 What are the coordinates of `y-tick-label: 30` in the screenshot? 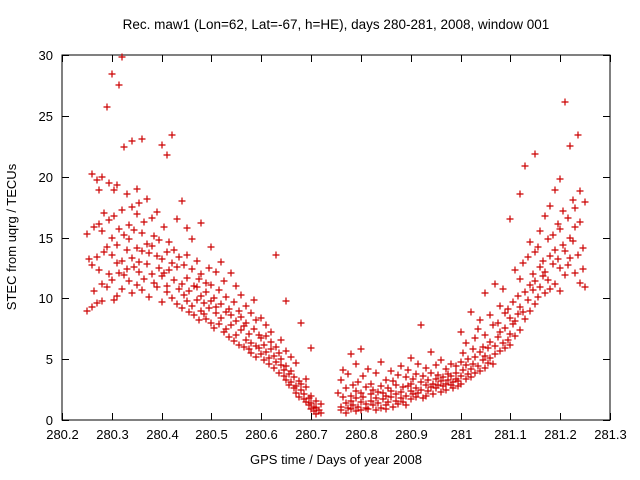 It's located at (46, 55).